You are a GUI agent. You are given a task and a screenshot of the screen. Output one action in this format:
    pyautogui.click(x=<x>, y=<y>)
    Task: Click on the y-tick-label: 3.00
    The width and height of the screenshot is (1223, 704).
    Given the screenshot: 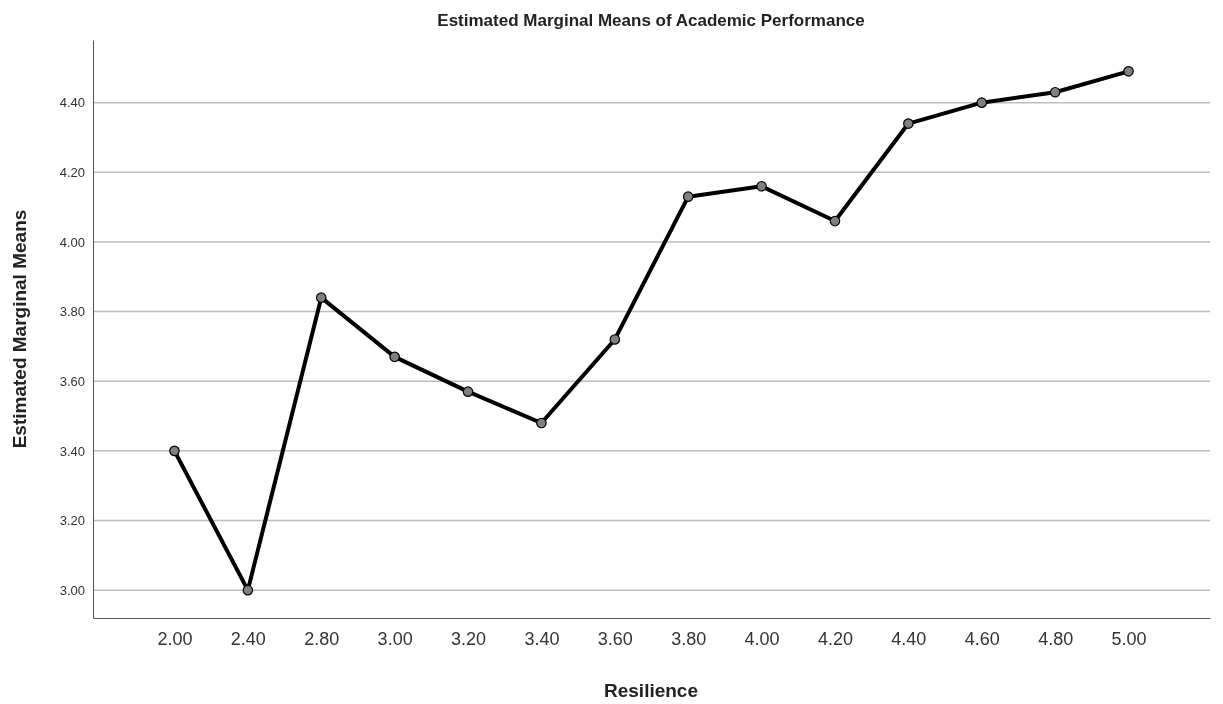 What is the action you would take?
    pyautogui.click(x=72, y=590)
    